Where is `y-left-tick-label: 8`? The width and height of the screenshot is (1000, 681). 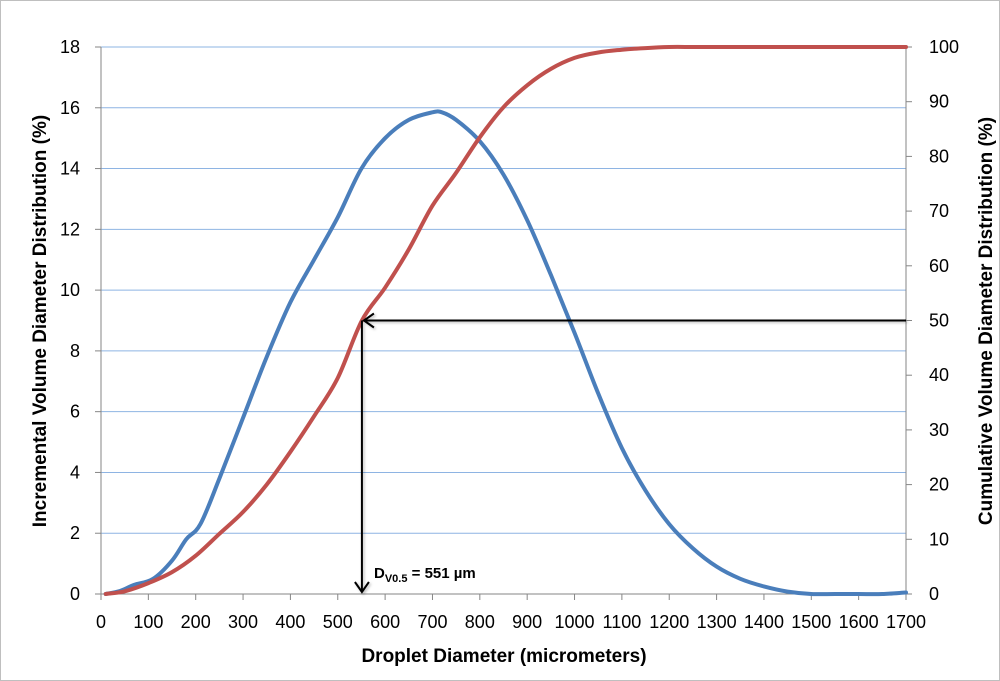
y-left-tick-label: 8 is located at coordinates (75, 351).